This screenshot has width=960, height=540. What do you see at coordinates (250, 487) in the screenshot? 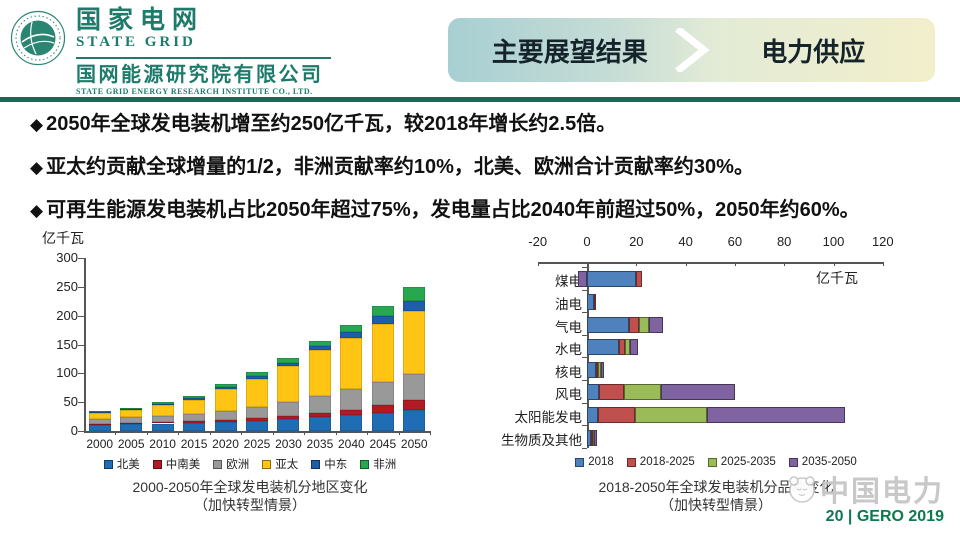
I see `left-chart-title: 2000-2050年全球发电装机分地区变化` at bounding box center [250, 487].